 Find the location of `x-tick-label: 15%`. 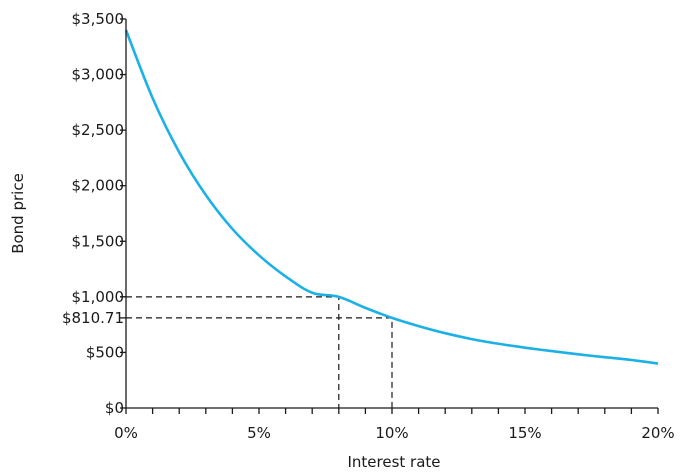

x-tick-label: 15% is located at coordinates (524, 433).